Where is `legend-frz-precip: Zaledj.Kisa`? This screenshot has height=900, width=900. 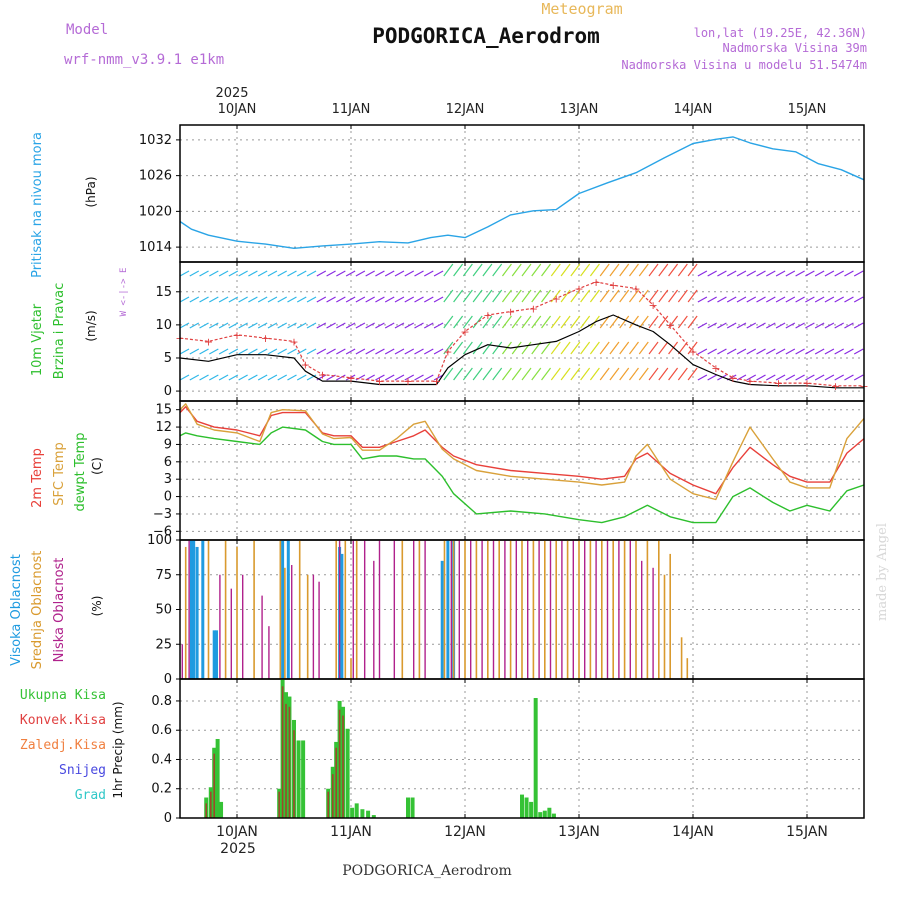 legend-frz-precip: Zaledj.Kisa is located at coordinates (63, 745).